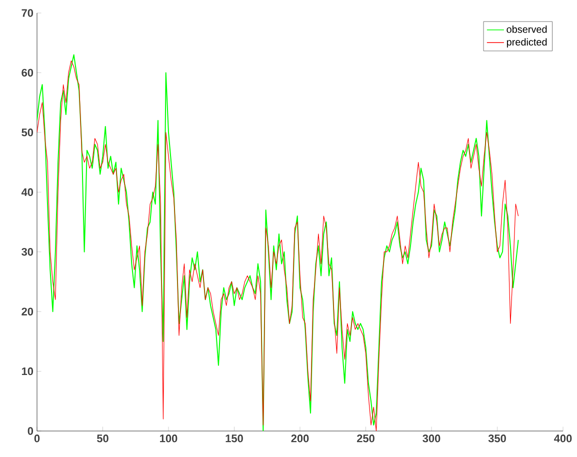 The height and width of the screenshot is (457, 577). What do you see at coordinates (563, 438) in the screenshot?
I see `x-tick-label: 400` at bounding box center [563, 438].